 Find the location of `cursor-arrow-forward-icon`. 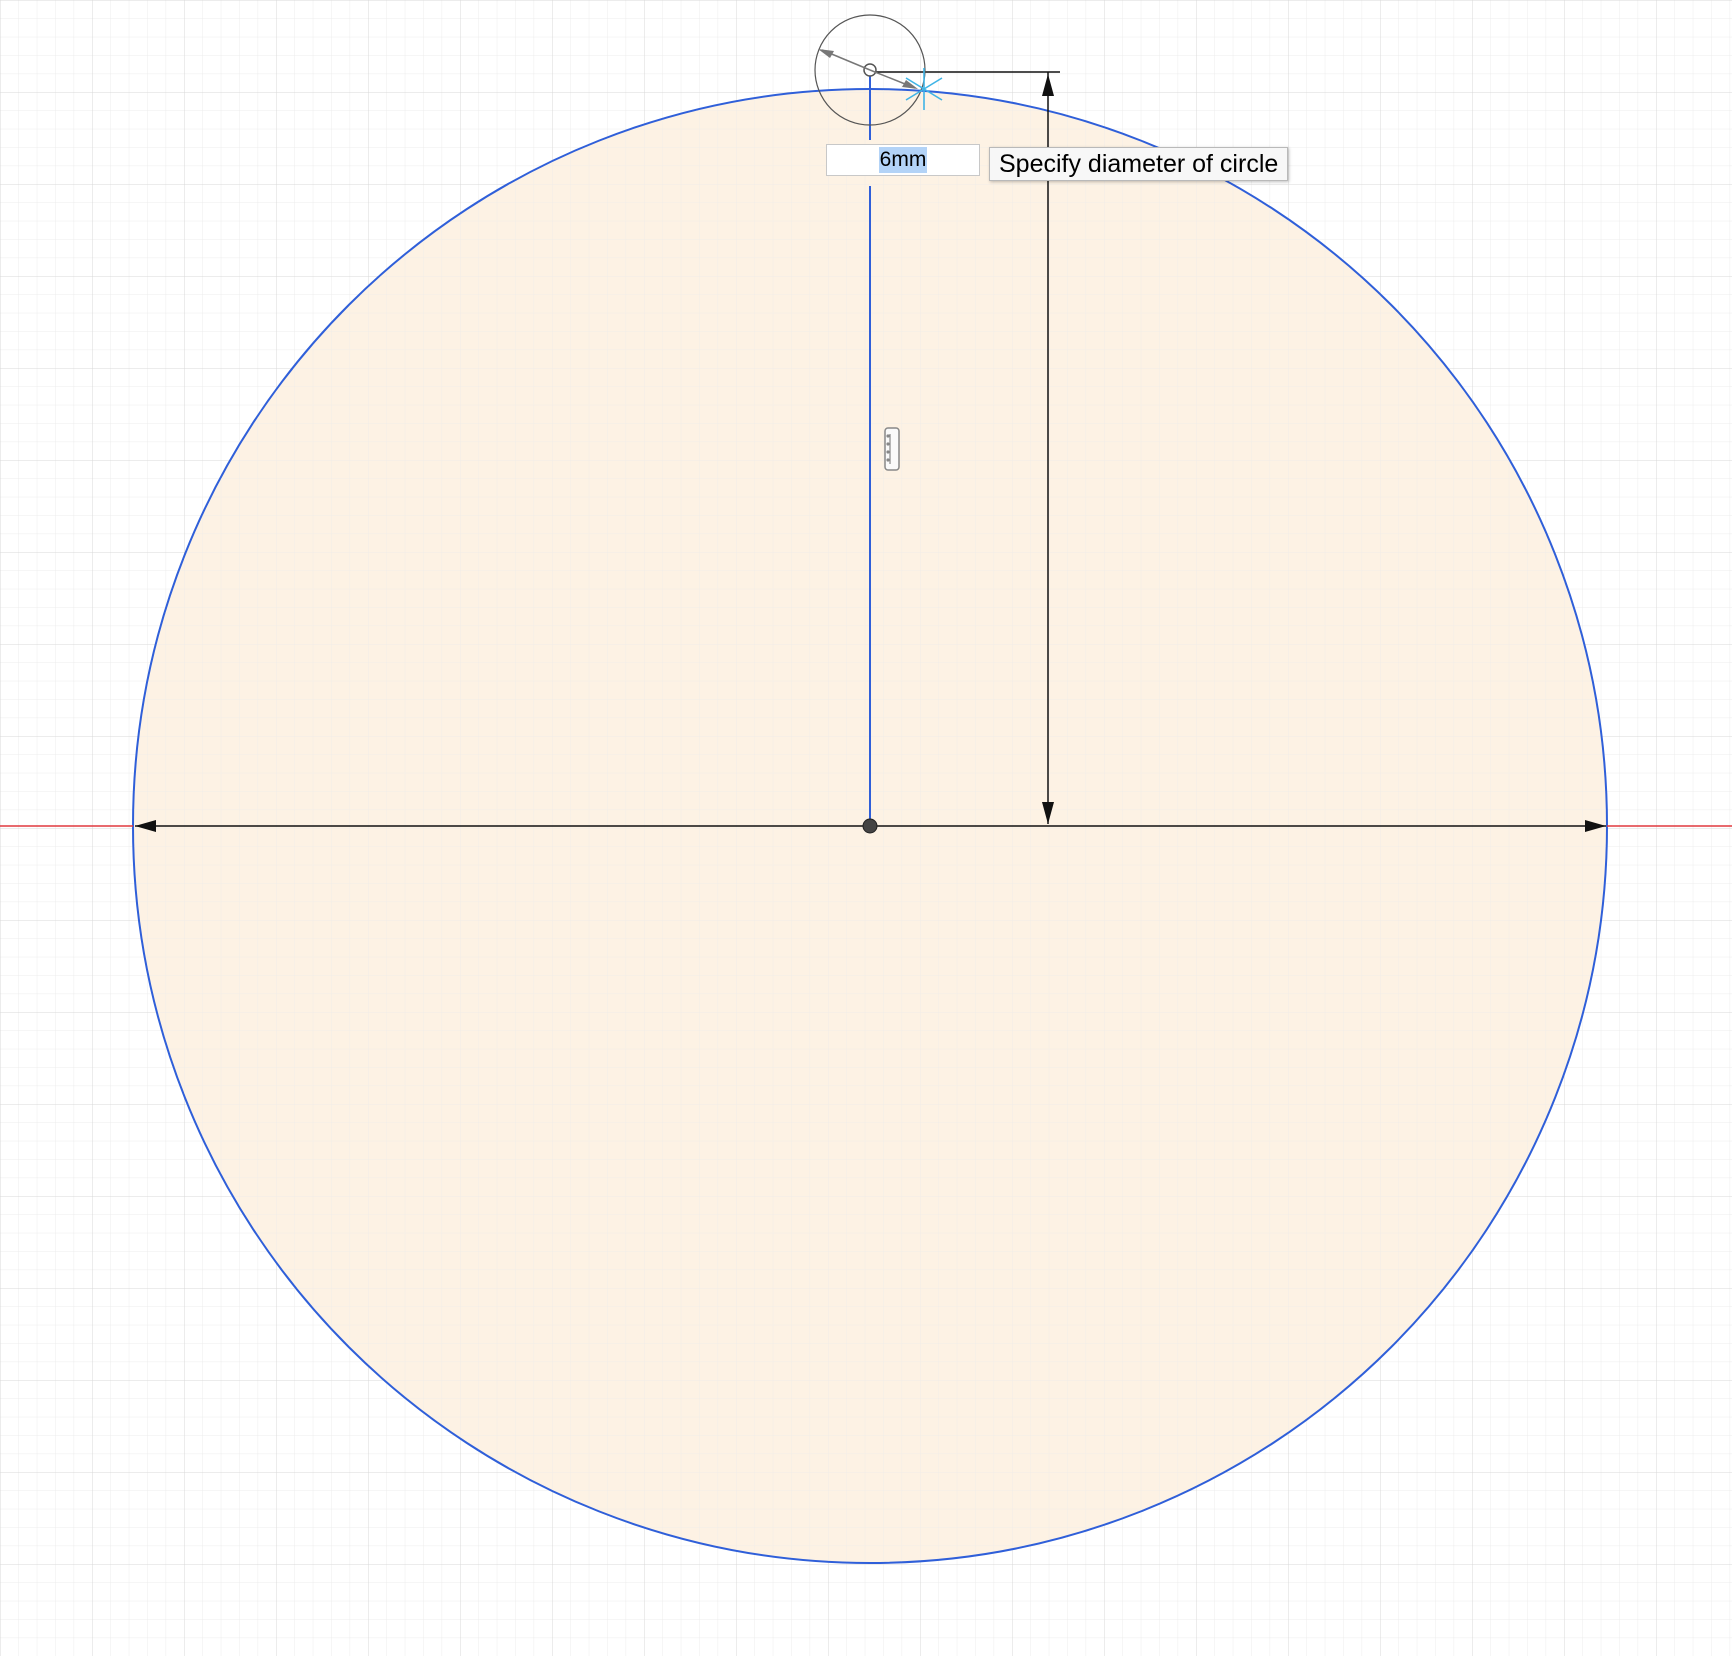

cursor-arrow-forward-icon is located at coordinates (910, 84).